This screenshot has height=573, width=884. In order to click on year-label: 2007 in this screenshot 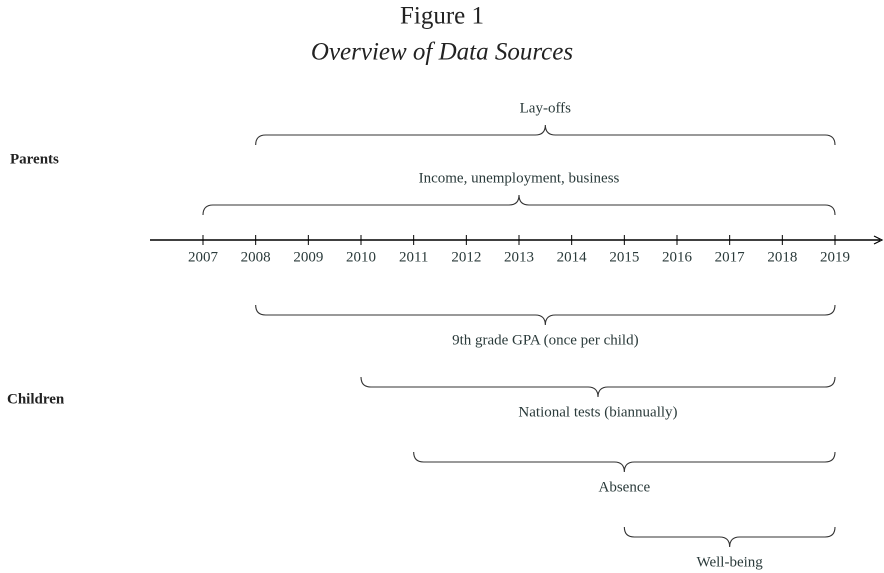, I will do `click(203, 257)`.